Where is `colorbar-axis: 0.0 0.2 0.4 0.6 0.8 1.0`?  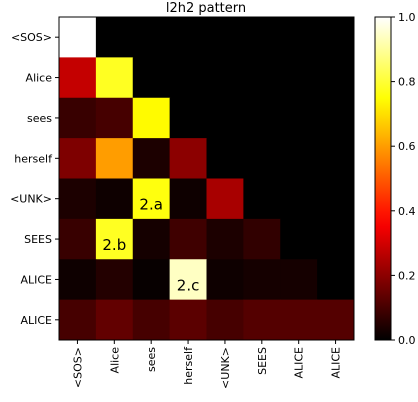
colorbar-axis: 0.0 0.2 0.4 0.6 0.8 1.0 is located at coordinates (403, 179).